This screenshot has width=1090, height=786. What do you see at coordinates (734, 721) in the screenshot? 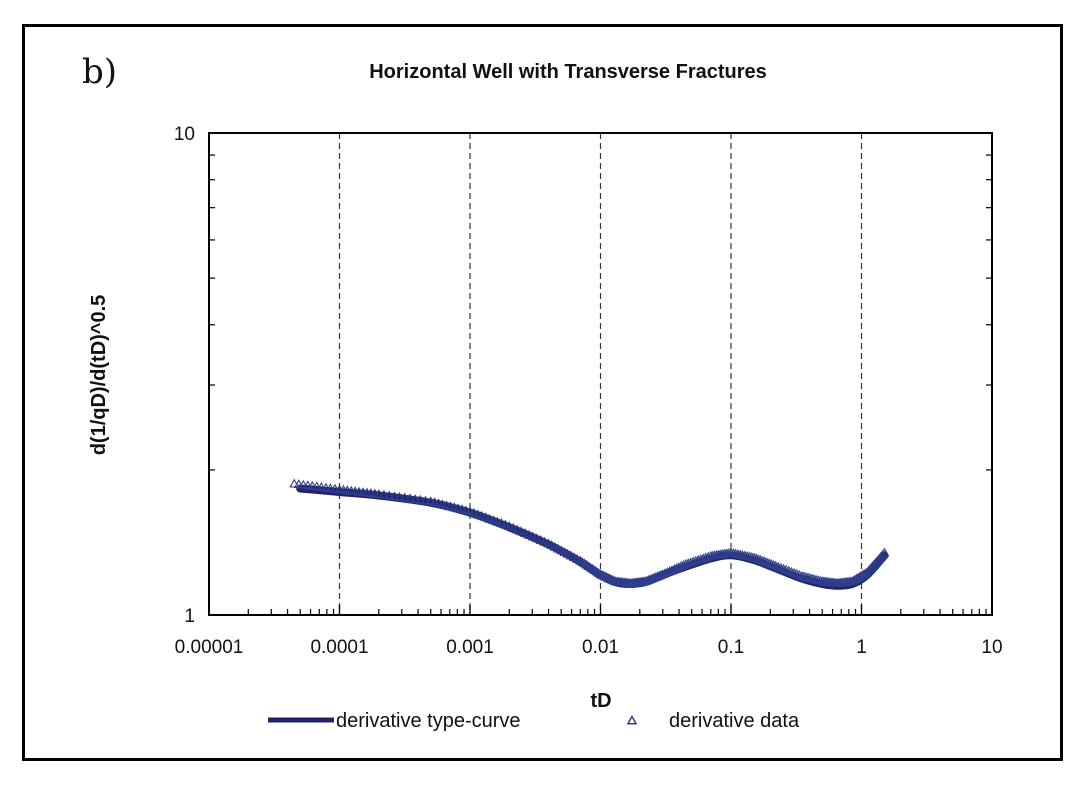
I see `legend-label-data: derivative data` at bounding box center [734, 721].